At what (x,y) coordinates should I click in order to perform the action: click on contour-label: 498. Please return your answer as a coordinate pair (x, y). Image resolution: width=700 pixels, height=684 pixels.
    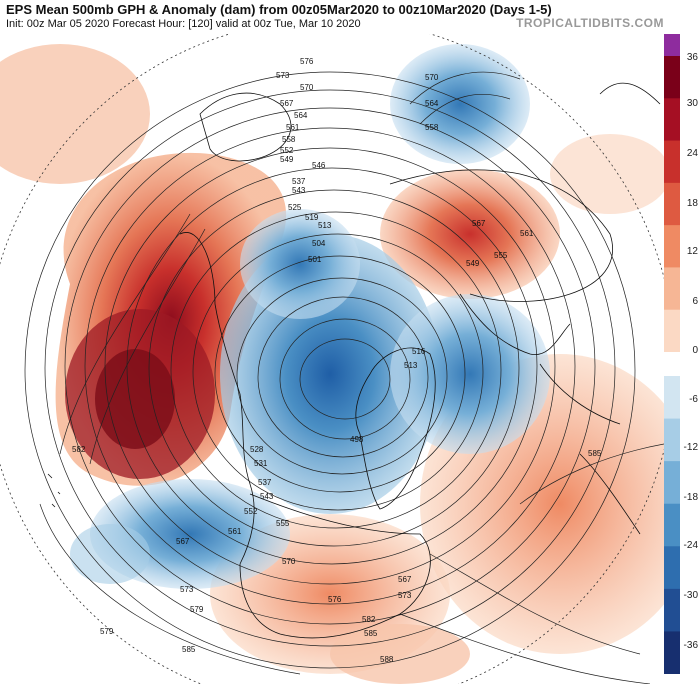
    Looking at the image, I should click on (357, 439).